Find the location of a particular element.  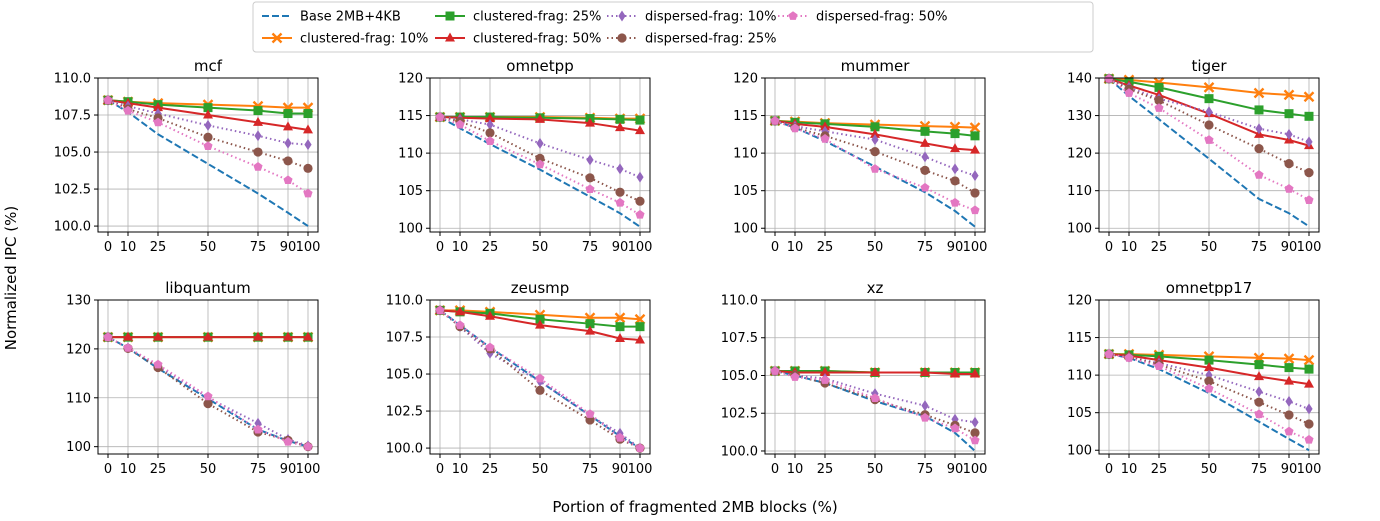

y-tick-label: 102.5 is located at coordinates (404, 412).